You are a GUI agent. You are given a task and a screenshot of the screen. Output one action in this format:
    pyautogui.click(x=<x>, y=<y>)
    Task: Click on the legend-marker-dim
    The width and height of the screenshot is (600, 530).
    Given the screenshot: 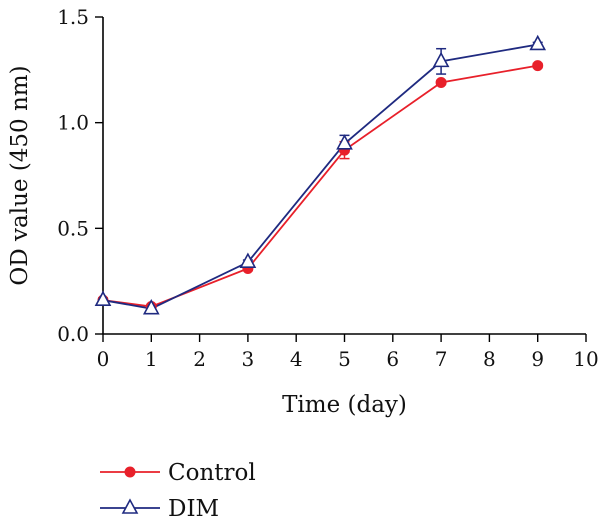 What is the action you would take?
    pyautogui.click(x=130, y=506)
    